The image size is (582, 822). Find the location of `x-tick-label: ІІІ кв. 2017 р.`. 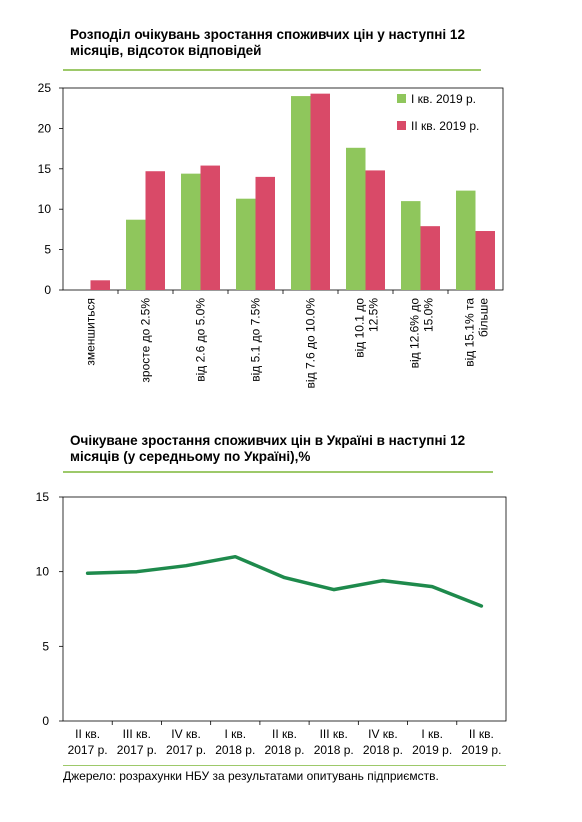

x-tick-label: ІІІ кв. 2017 р. is located at coordinates (137, 742).